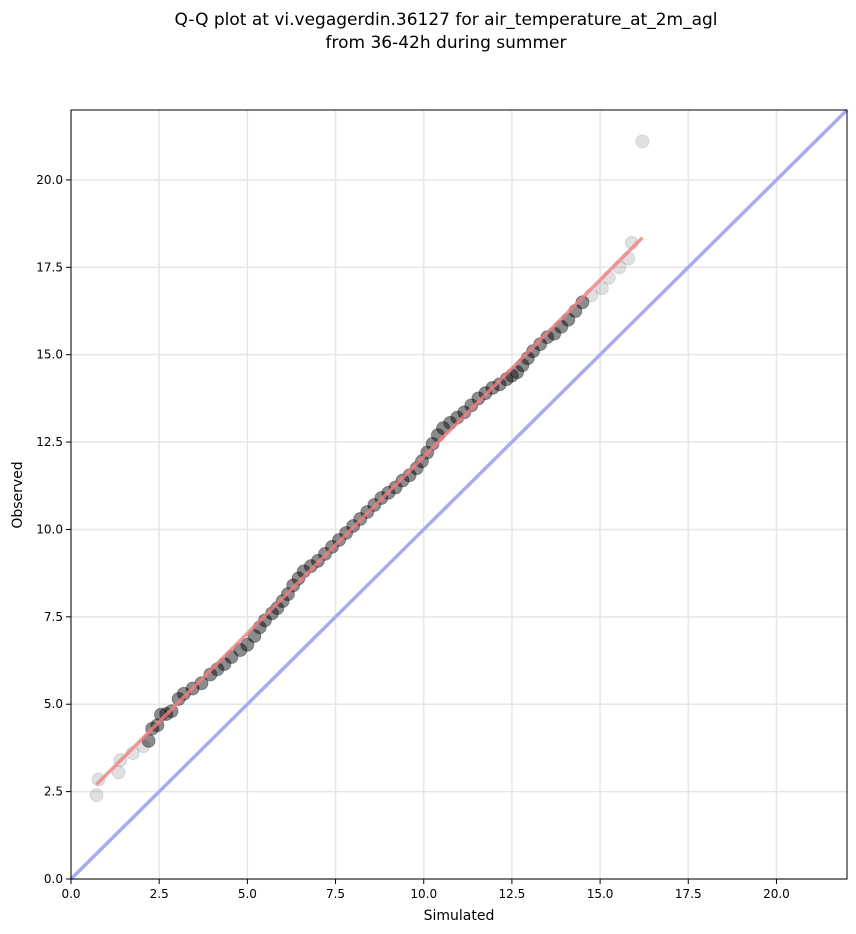 The image size is (856, 934). What do you see at coordinates (53, 792) in the screenshot?
I see `y-tick-label: 2.5` at bounding box center [53, 792].